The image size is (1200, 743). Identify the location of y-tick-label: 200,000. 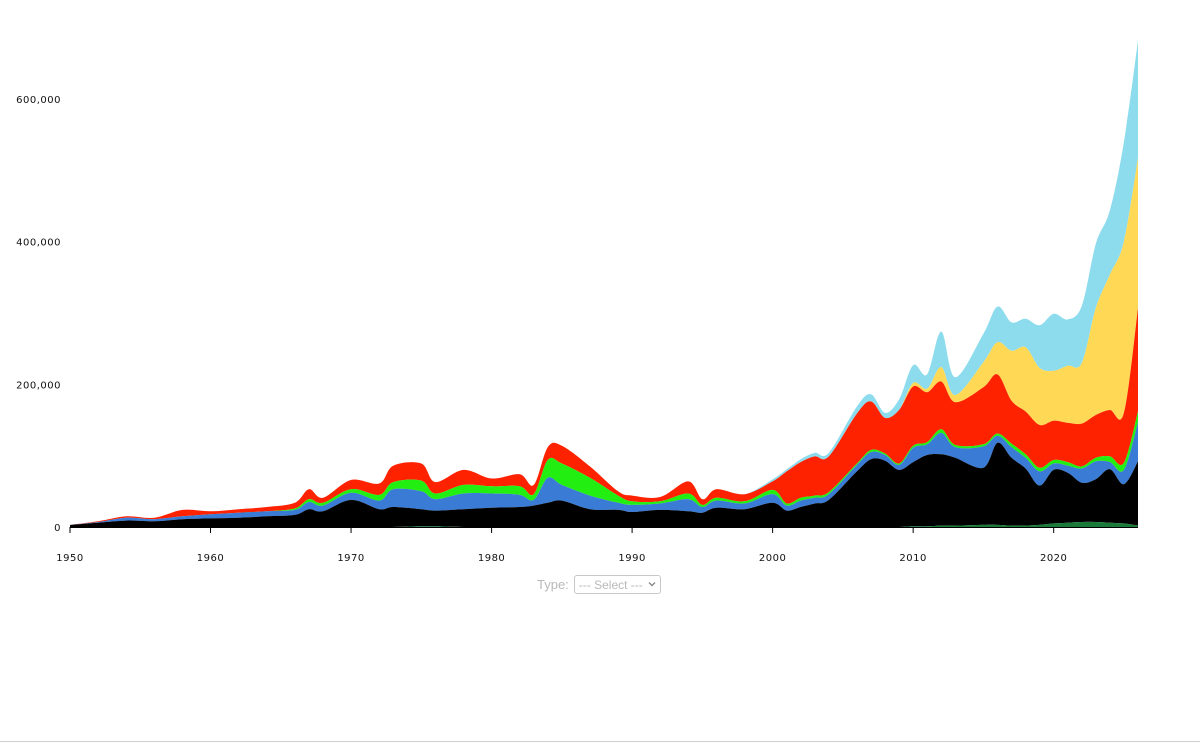
(38, 385).